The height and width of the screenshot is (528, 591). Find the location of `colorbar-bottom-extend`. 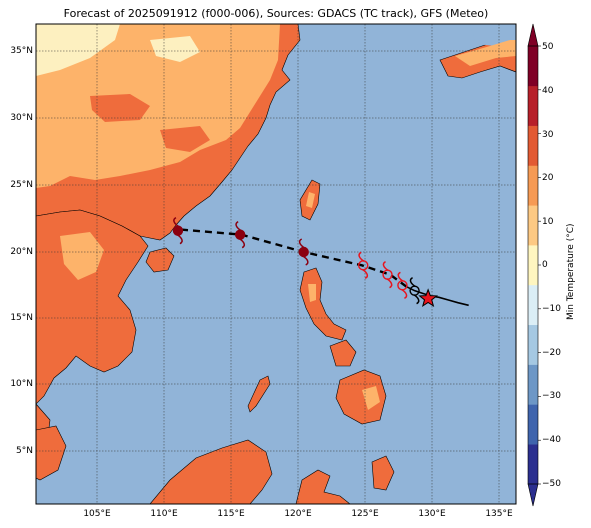

colorbar-bottom-extend is located at coordinates (533, 495).